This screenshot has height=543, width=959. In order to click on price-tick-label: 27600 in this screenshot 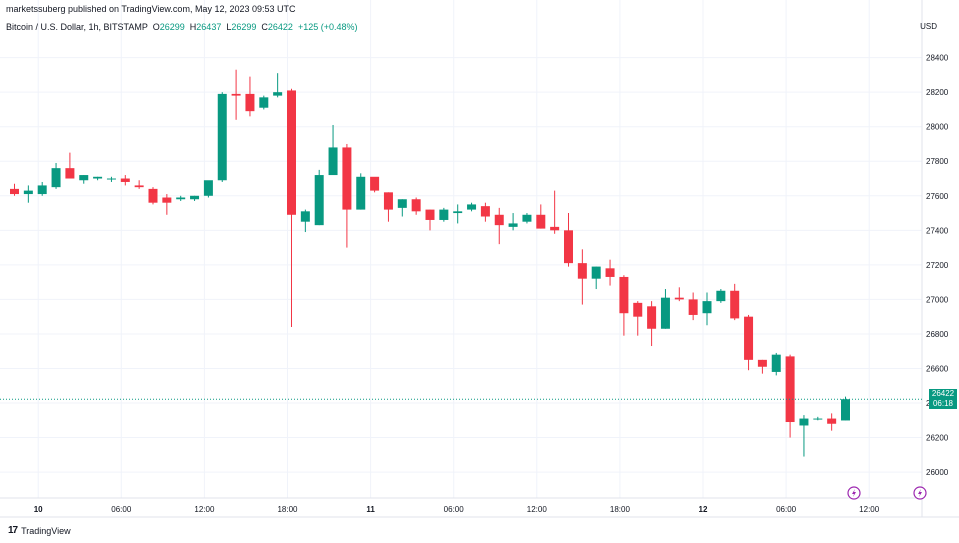, I will do `click(937, 196)`.